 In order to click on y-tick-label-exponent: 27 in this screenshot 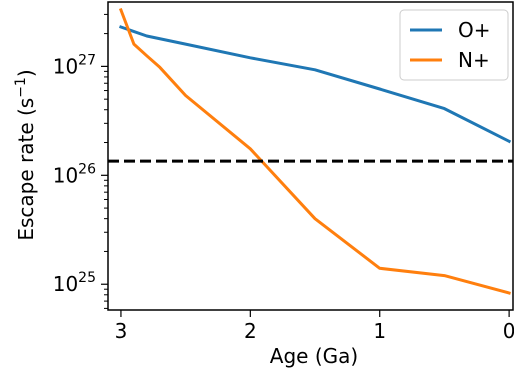, I will do `click(87, 60)`.